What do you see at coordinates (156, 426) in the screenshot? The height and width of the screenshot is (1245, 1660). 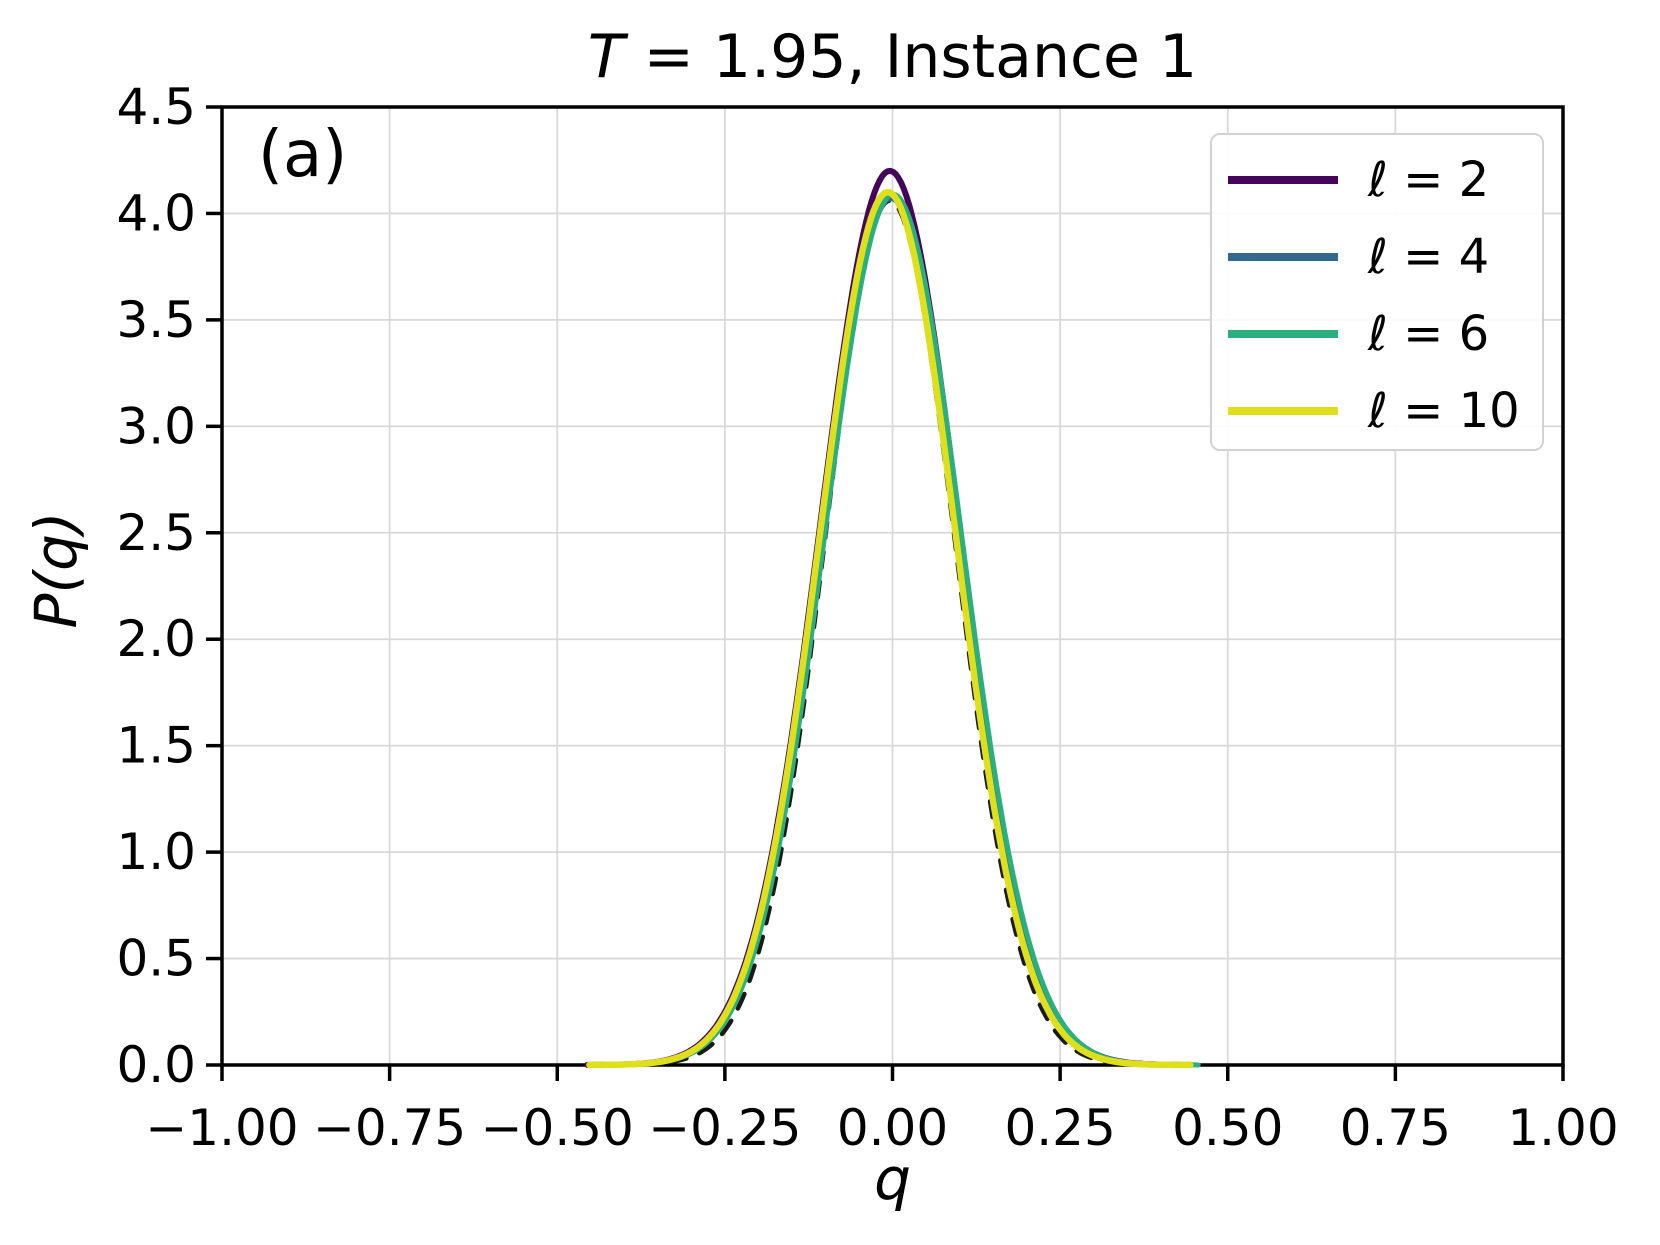 I see `y-tick-label: 3.0` at bounding box center [156, 426].